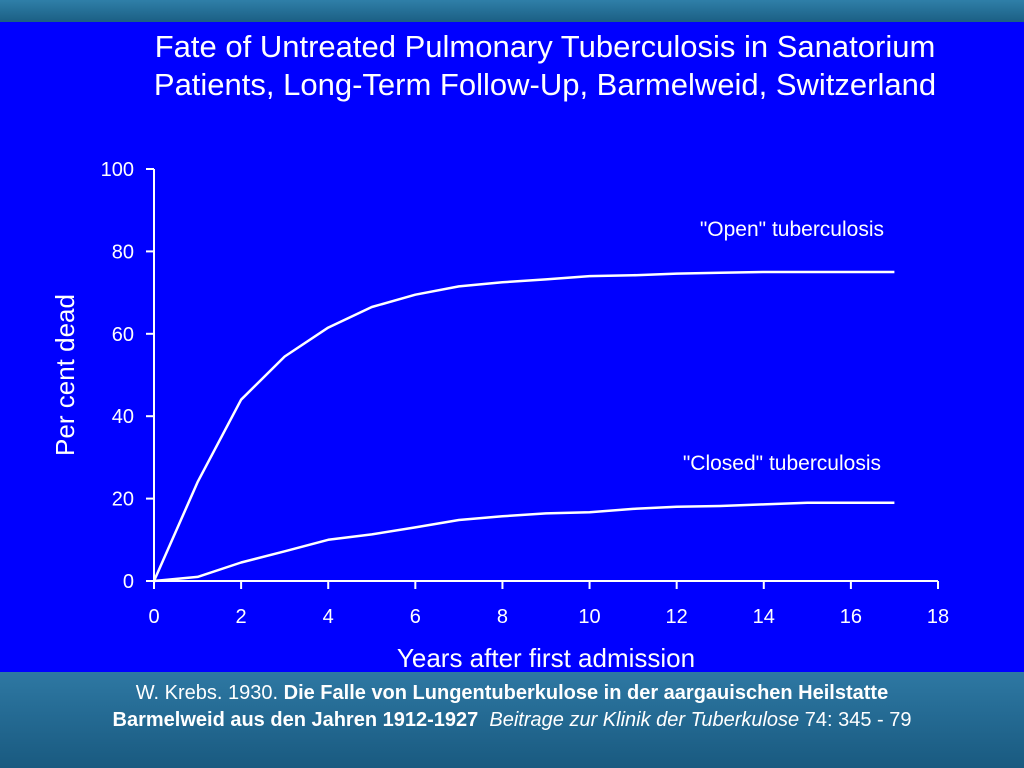  What do you see at coordinates (295, 720) in the screenshot?
I see `citation-title-part-2: Barmelweid aus den Jahren 1912-1927` at bounding box center [295, 720].